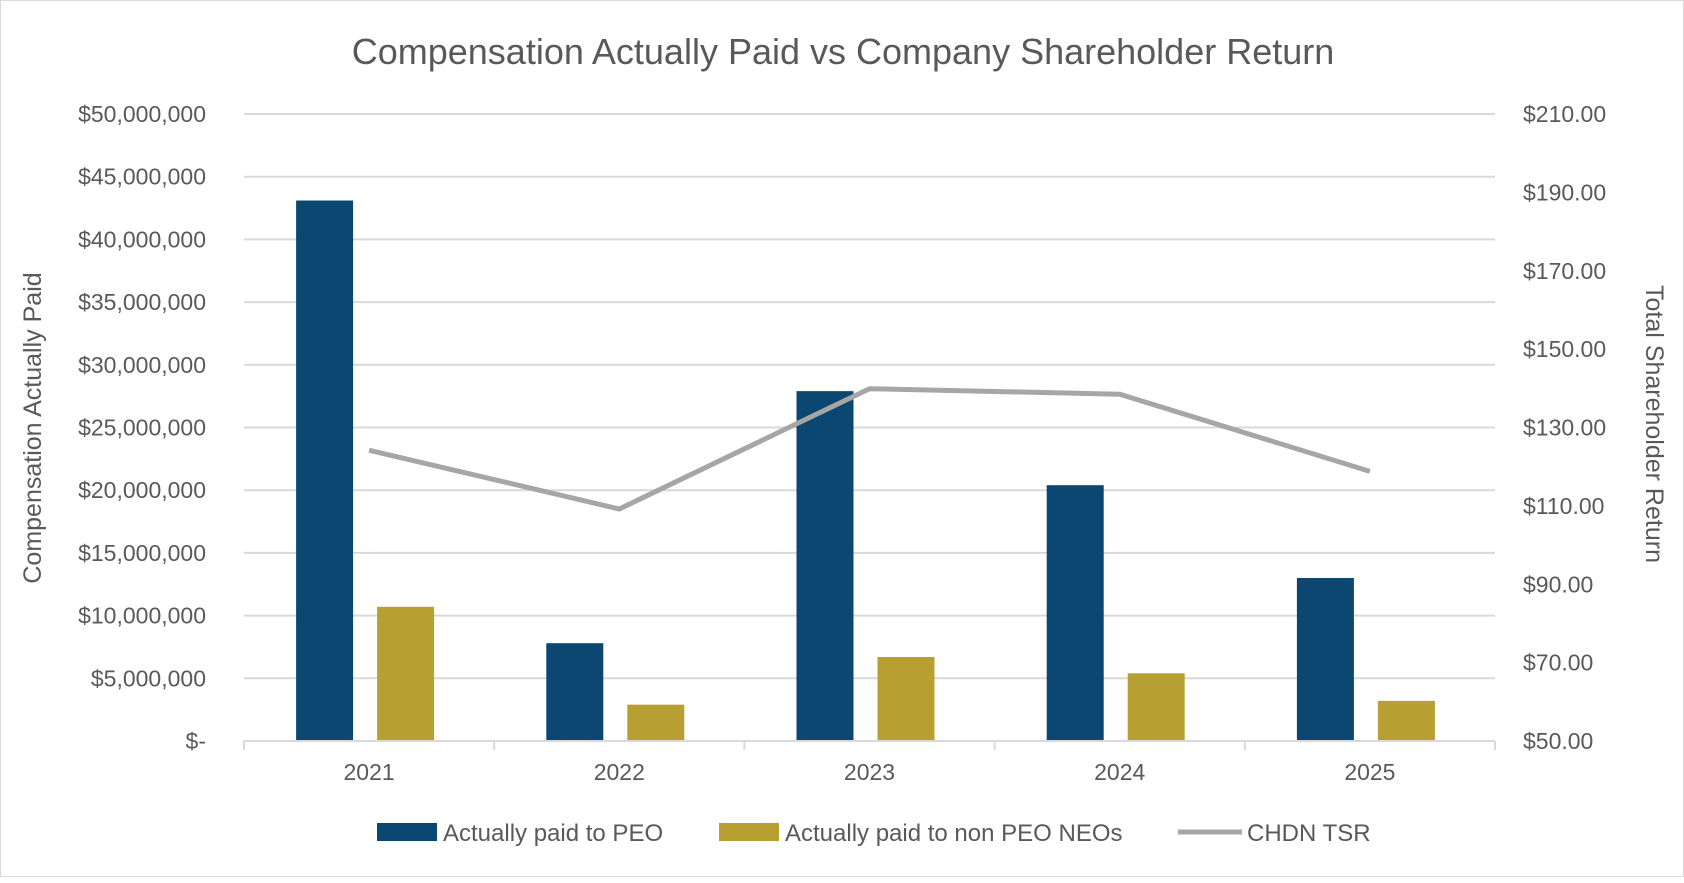 The width and height of the screenshot is (1684, 883). Describe the element at coordinates (1564, 192) in the screenshot. I see `y2-tick-label: $190.00` at that location.